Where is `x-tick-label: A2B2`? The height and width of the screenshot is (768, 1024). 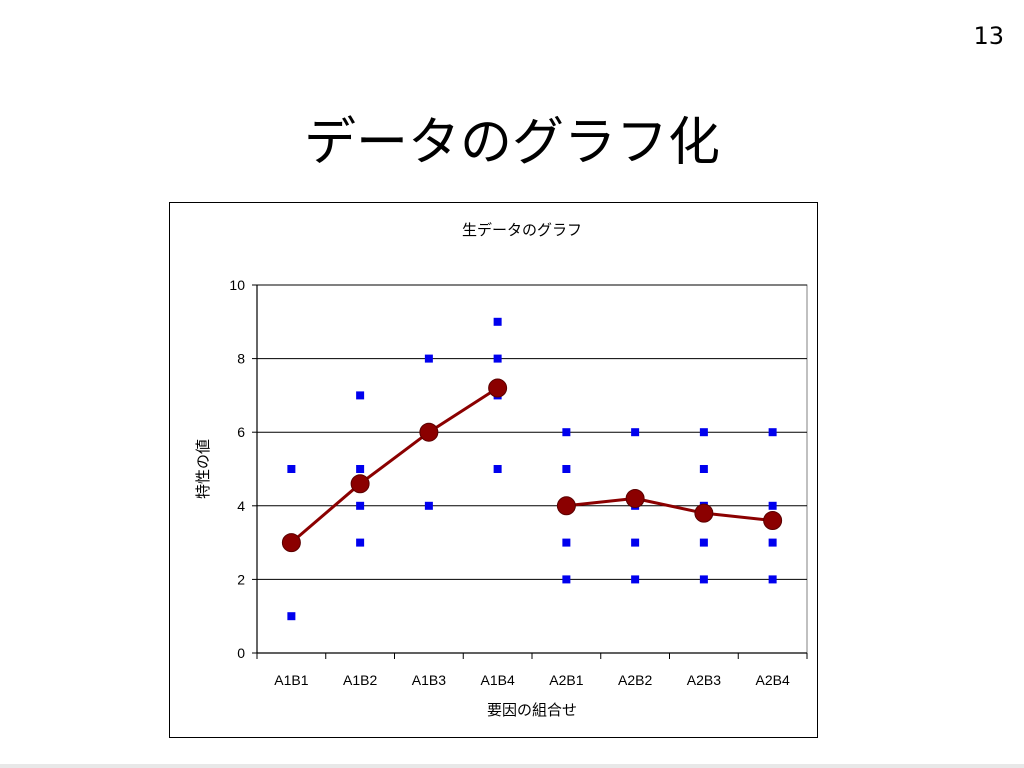 x-tick-label: A2B2 is located at coordinates (635, 680).